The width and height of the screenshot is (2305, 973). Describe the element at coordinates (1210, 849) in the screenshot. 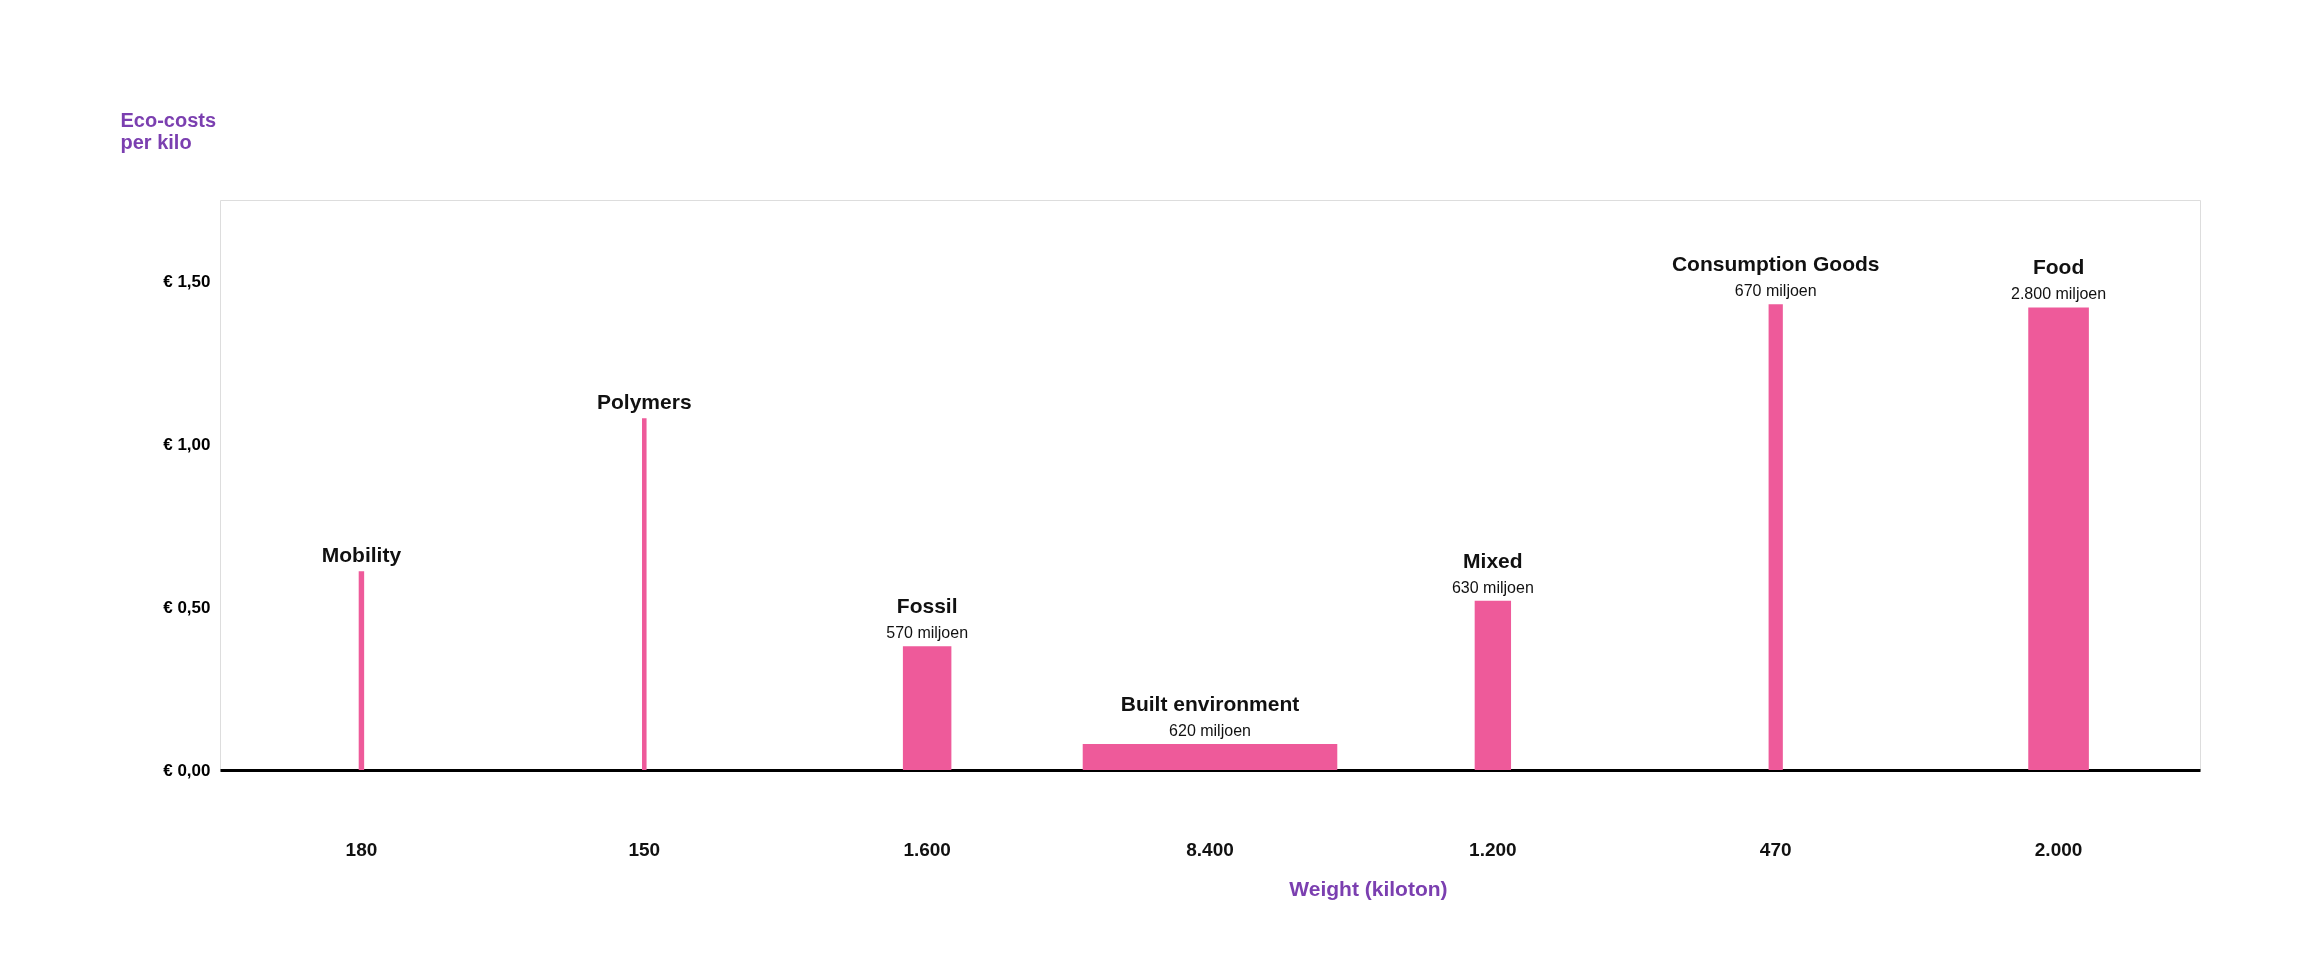

I see `x-tick-label: 8.400` at that location.